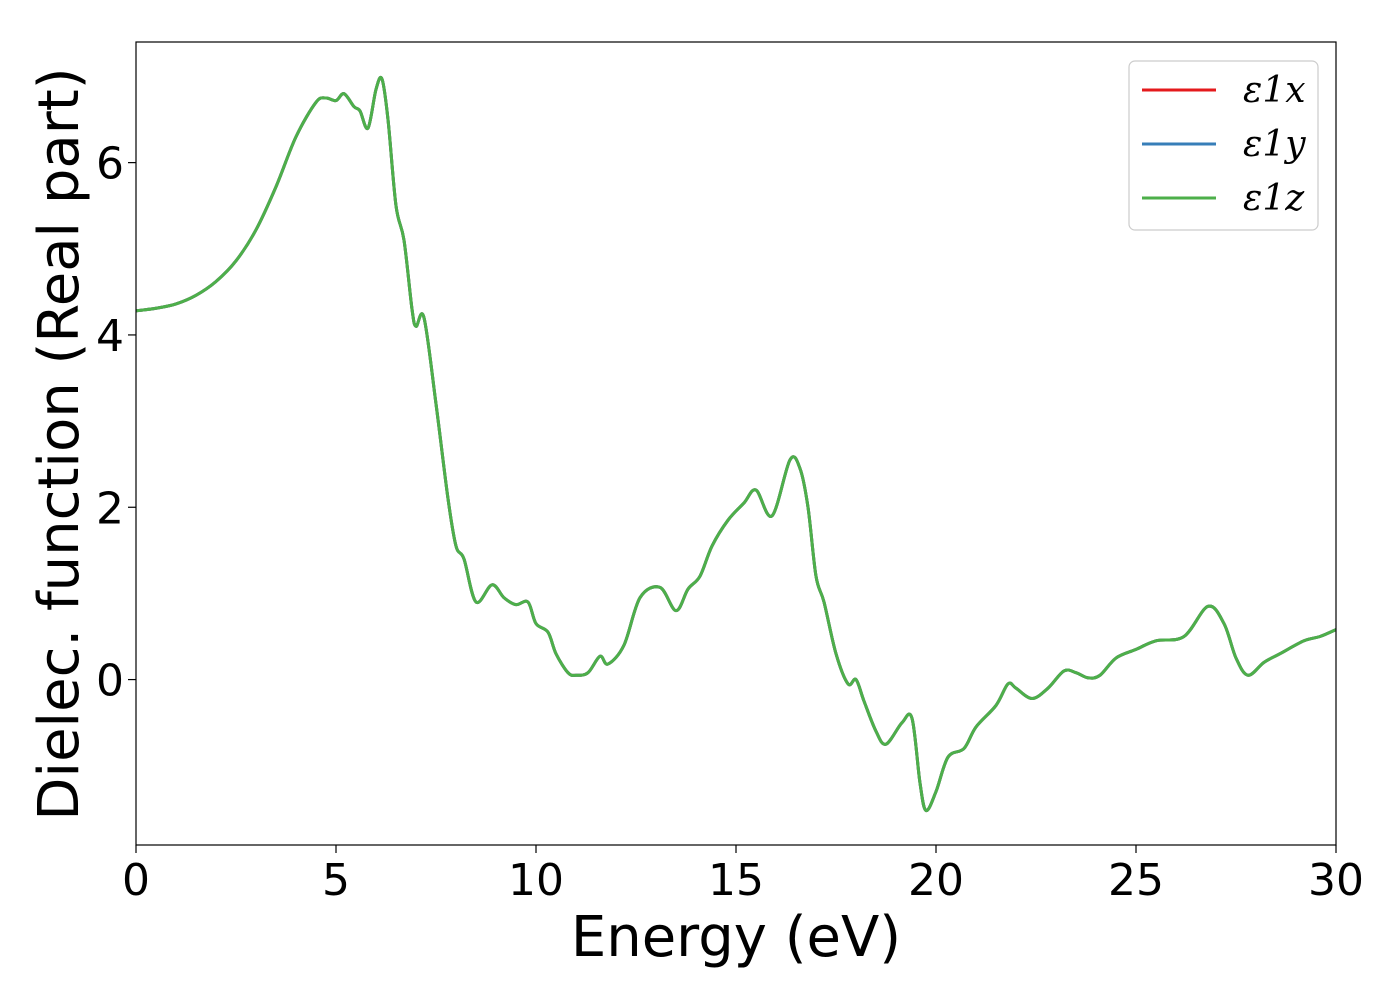 This screenshot has height=1000, width=1400. What do you see at coordinates (536, 880) in the screenshot?
I see `x-tick-label: 10` at bounding box center [536, 880].